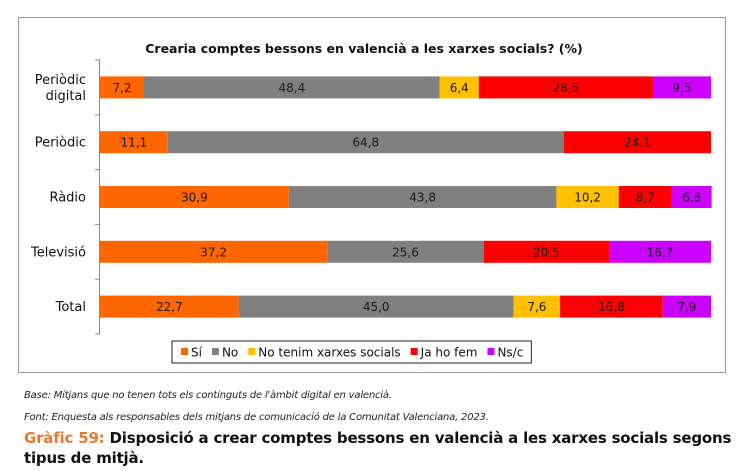 The image size is (744, 471). I want to click on data-label: 11,1, so click(134, 143).